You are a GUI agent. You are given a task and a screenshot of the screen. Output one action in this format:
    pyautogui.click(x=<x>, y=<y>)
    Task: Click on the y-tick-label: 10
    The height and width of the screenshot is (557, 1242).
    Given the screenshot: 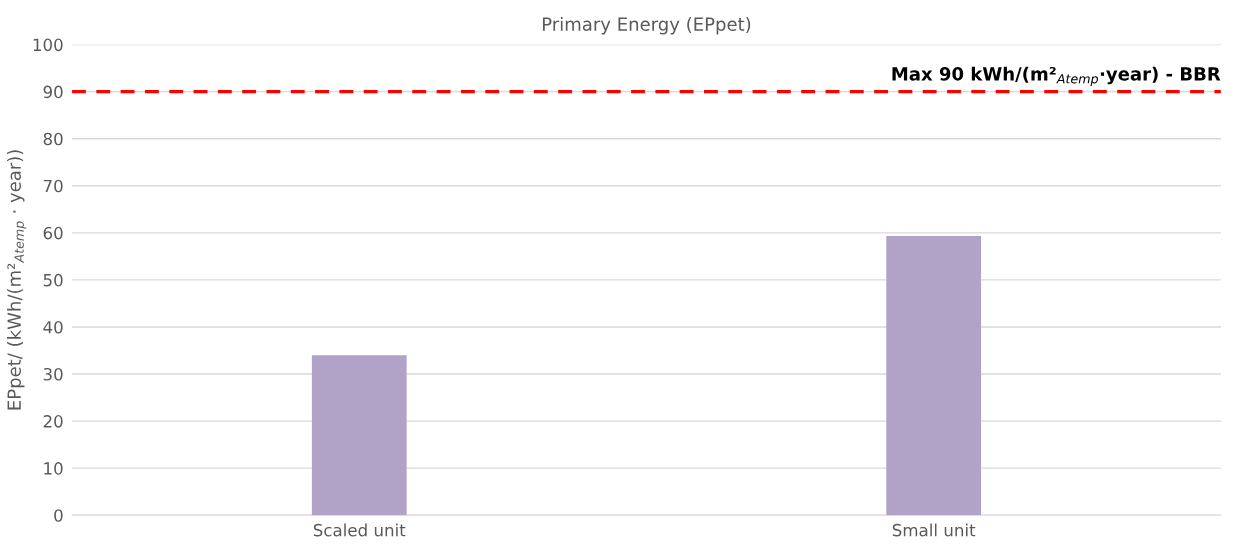 What is the action you would take?
    pyautogui.click(x=53, y=468)
    